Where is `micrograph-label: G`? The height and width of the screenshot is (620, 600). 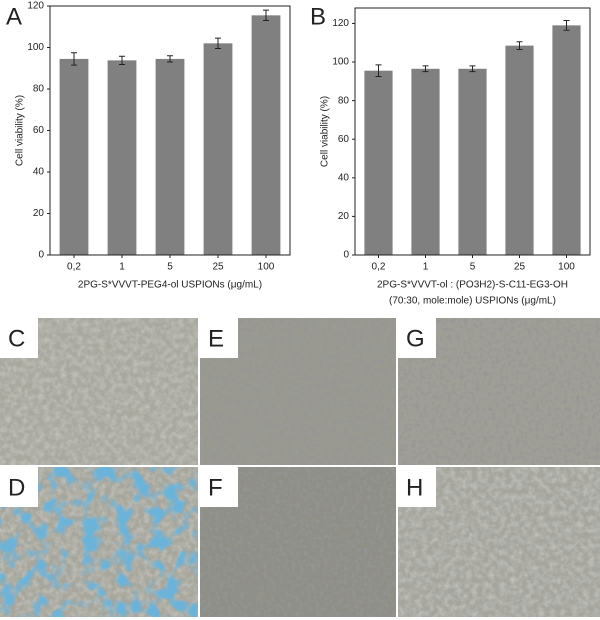
micrograph-label: G is located at coordinates (415, 338).